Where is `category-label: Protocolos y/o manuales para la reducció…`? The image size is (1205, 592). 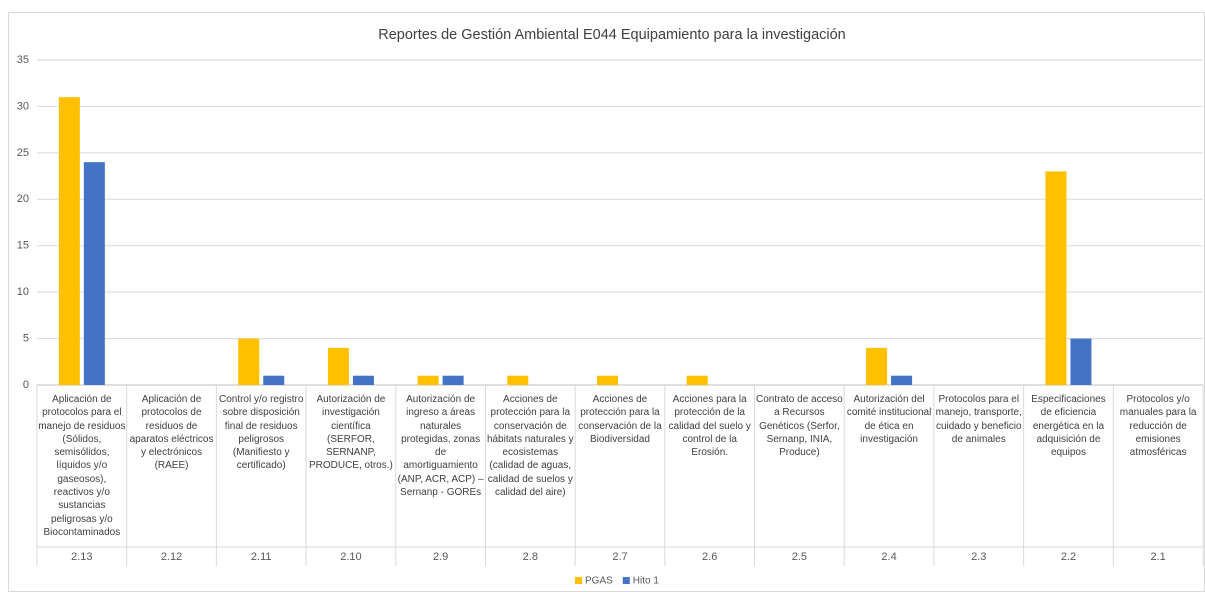
category-label: Protocolos y/o manuales para la reducció… is located at coordinates (1158, 426).